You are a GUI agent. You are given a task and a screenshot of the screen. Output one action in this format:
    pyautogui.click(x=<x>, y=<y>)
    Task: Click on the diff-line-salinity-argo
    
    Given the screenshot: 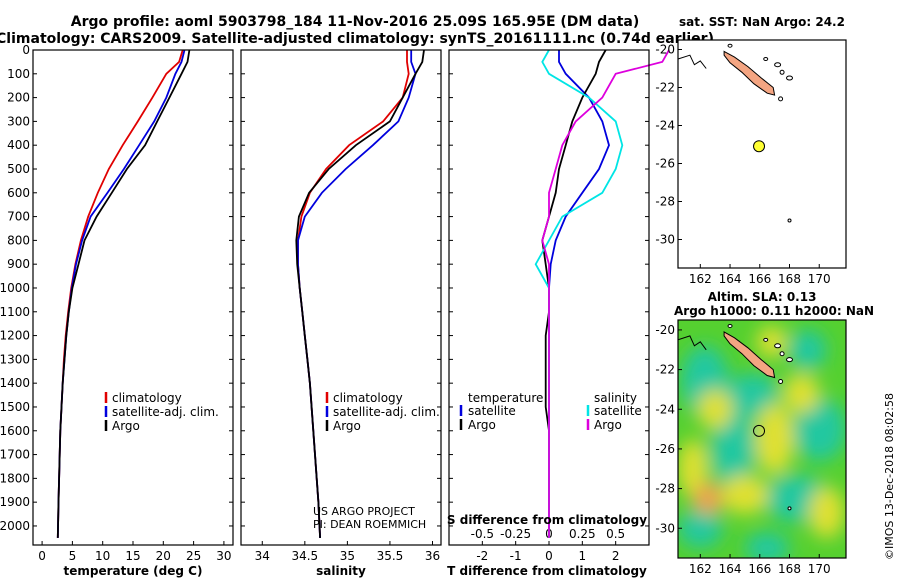 What is the action you would take?
    pyautogui.click(x=605, y=293)
    